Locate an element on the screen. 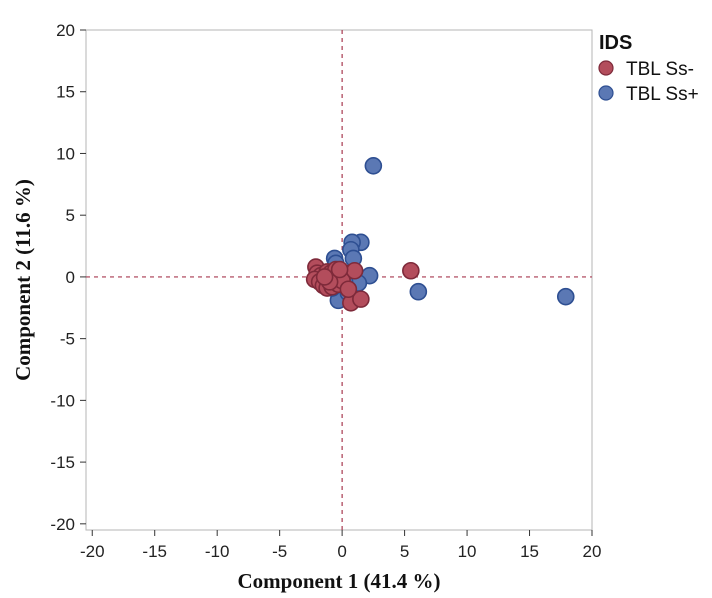 The width and height of the screenshot is (712, 598). x-tick-label: -5 is located at coordinates (279, 551).